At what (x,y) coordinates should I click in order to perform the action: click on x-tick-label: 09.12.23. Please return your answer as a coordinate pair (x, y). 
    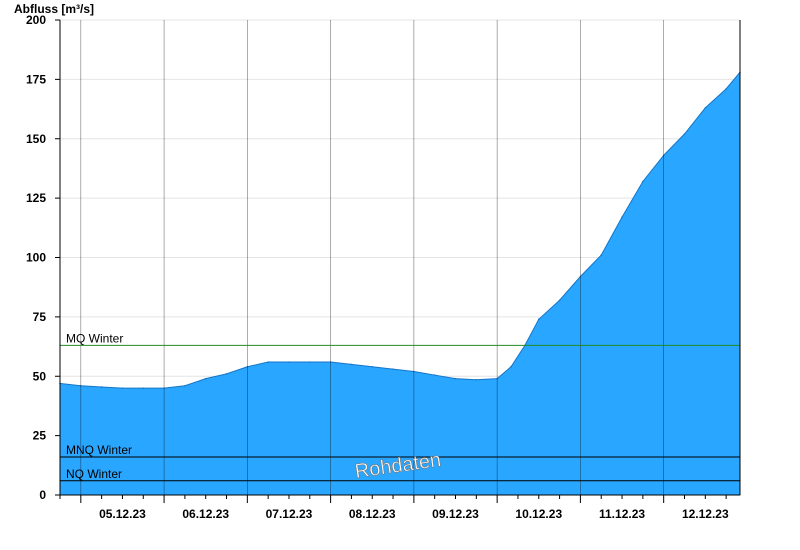
    Looking at the image, I should click on (455, 514).